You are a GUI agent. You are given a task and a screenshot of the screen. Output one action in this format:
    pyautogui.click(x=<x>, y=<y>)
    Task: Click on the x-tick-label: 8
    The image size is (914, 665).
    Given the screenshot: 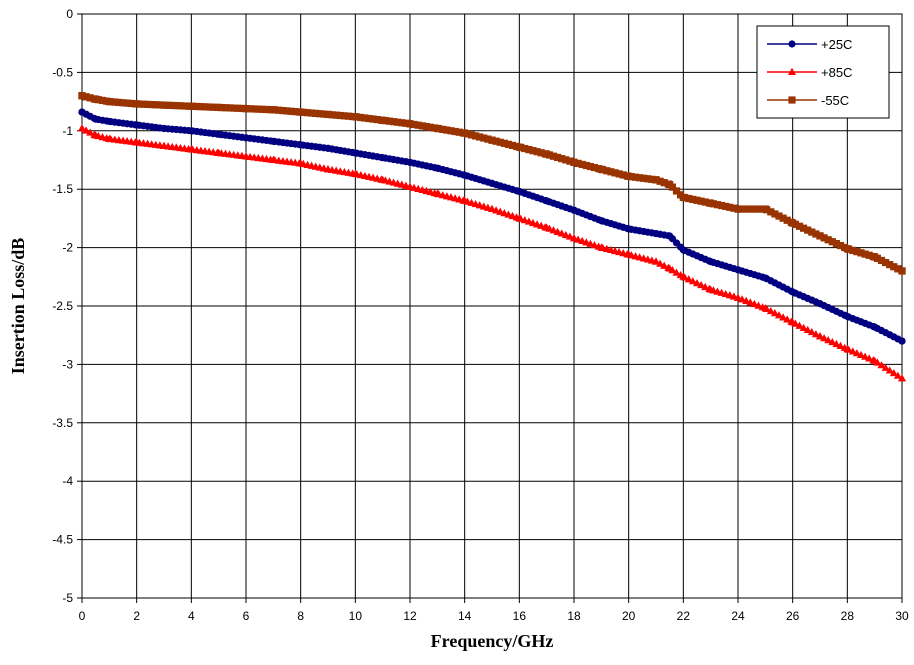 What is the action you would take?
    pyautogui.click(x=300, y=616)
    